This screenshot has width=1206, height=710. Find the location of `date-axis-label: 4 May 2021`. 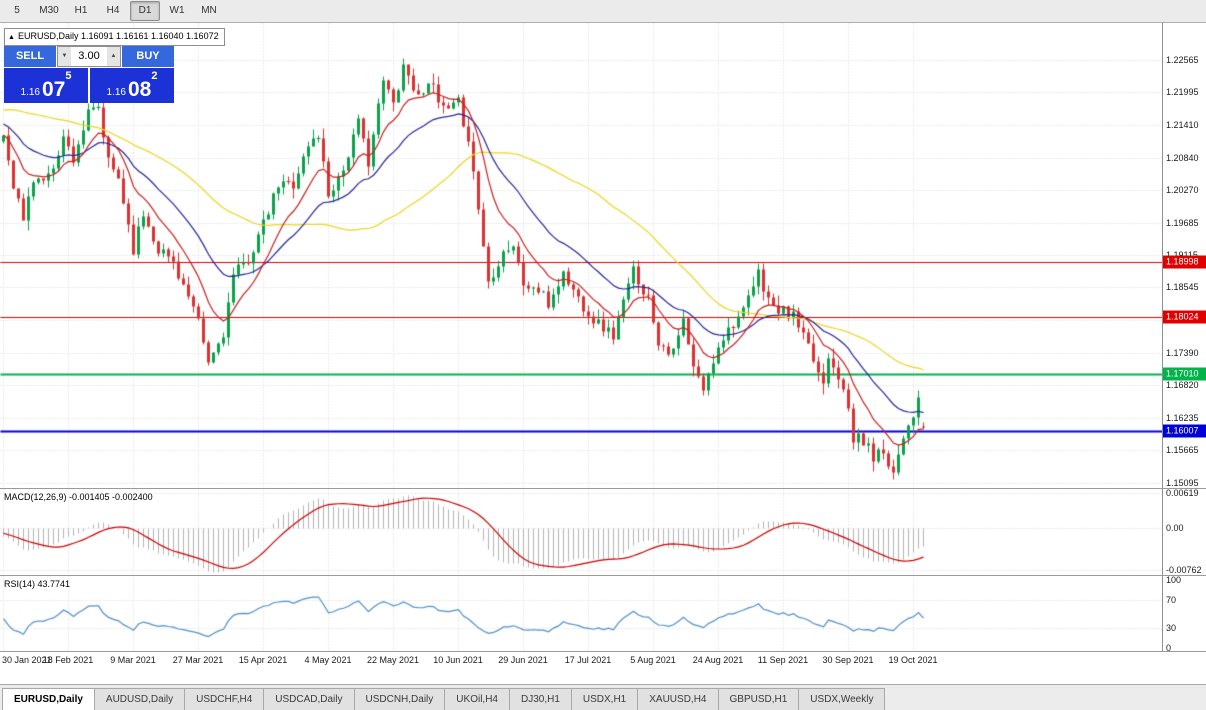

date-axis-label: 4 May 2021 is located at coordinates (328, 660).